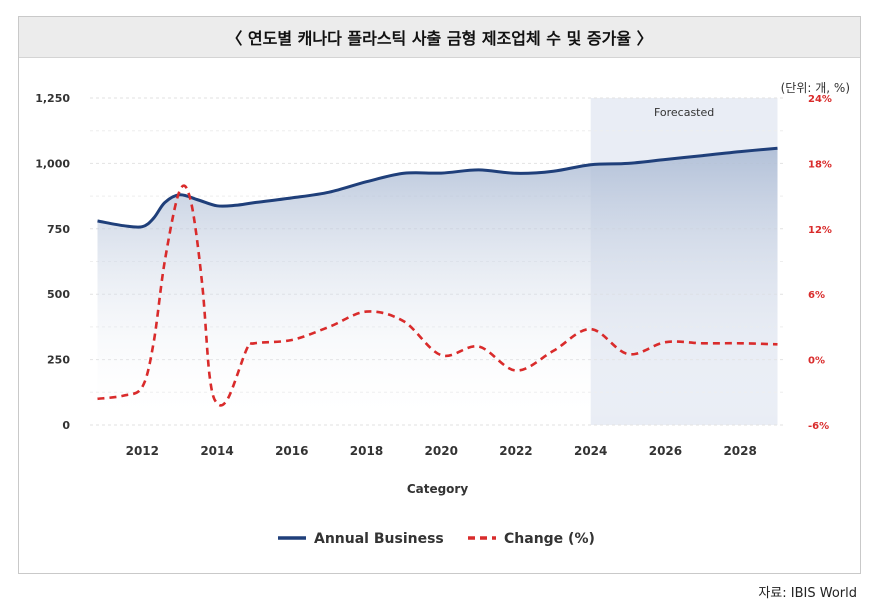 This screenshot has height=610, width=871. Describe the element at coordinates (291, 451) in the screenshot. I see `x-tick-label: 2016` at that location.